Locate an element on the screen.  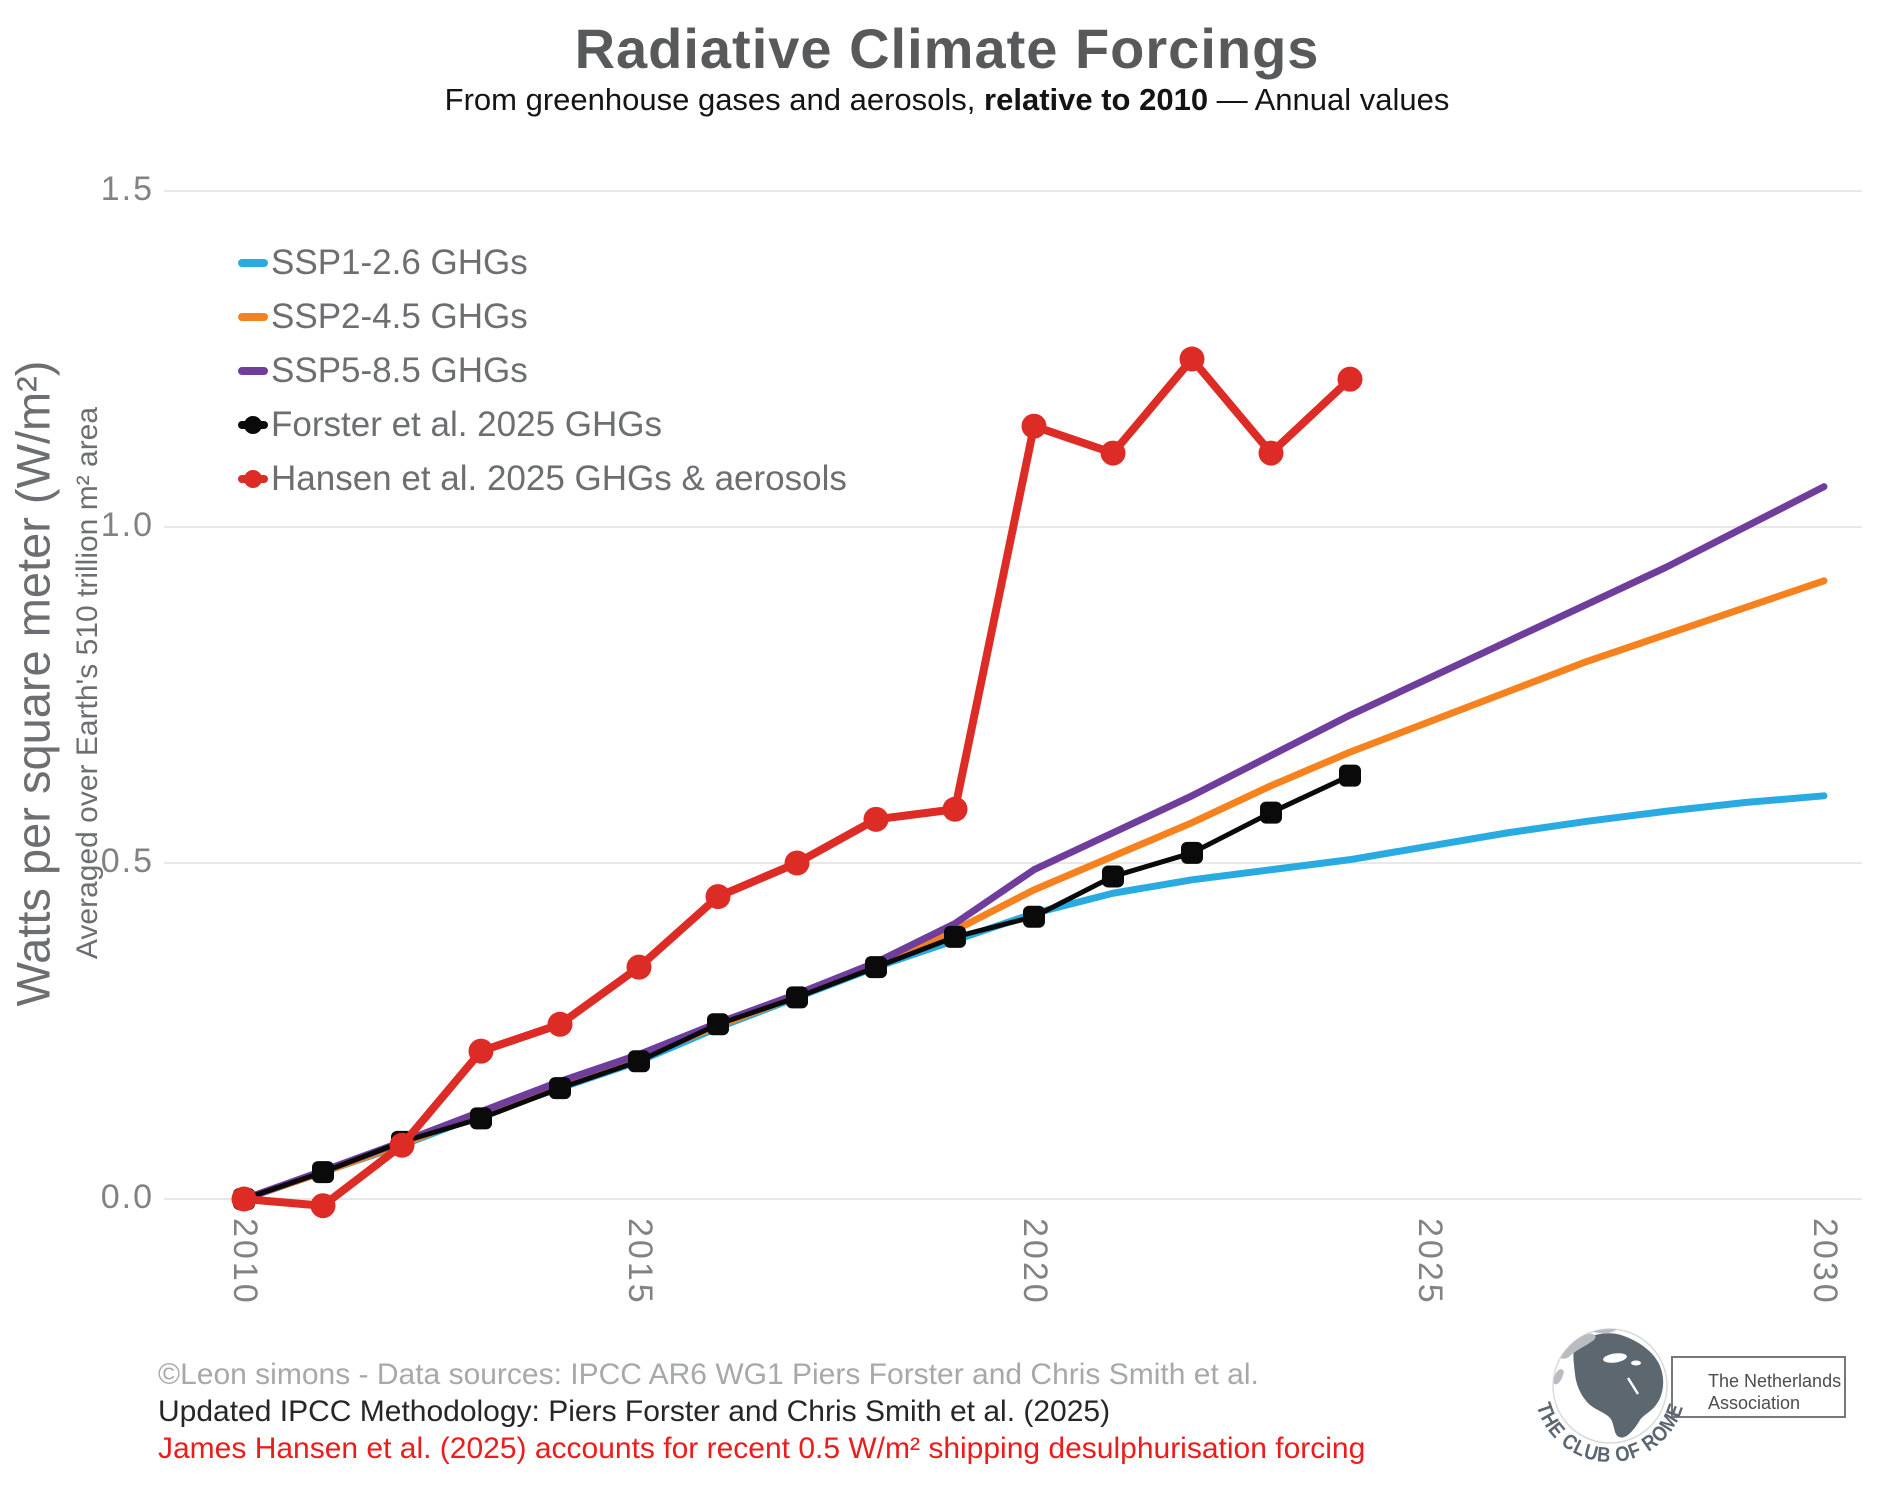
globe-icon is located at coordinates (1610, 1386).